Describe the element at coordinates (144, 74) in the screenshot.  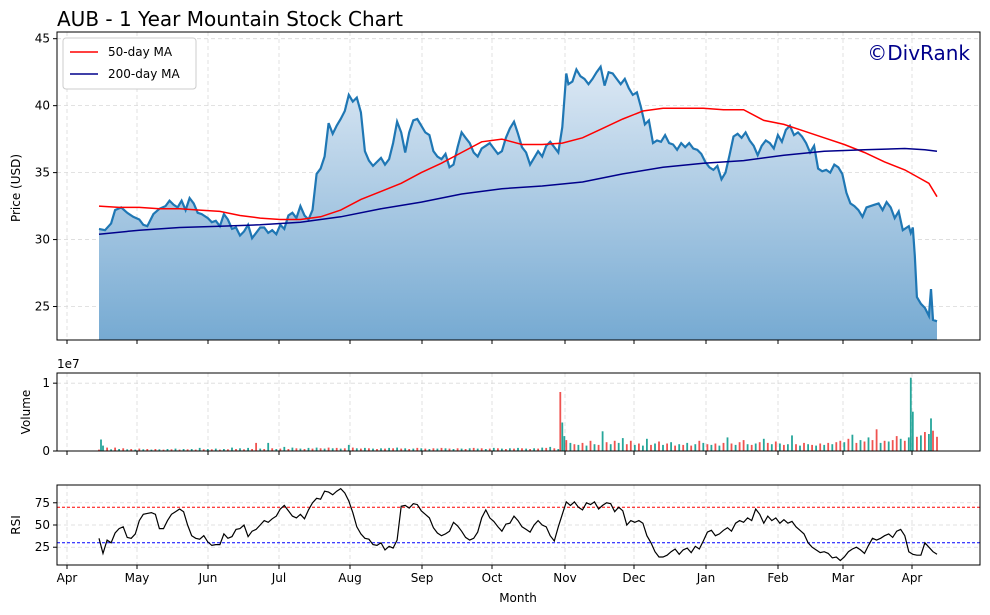
I see `legend-label-ma200: 200-day MA` at that location.